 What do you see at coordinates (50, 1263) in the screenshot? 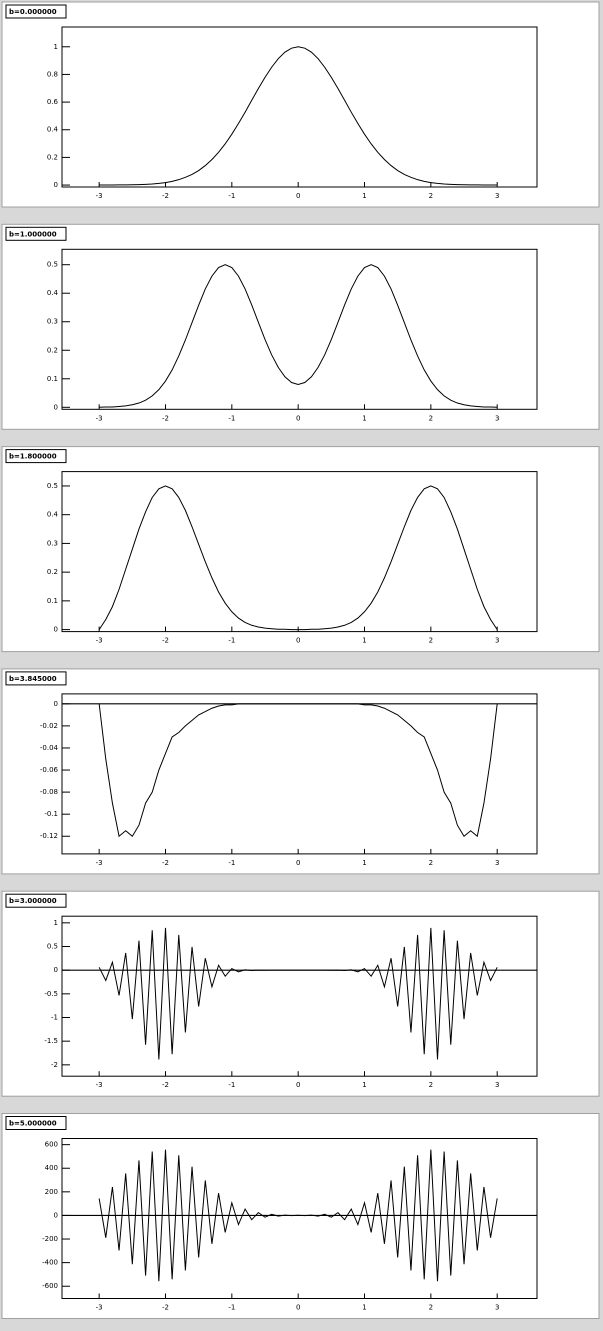
I see `y-tick-label: -400` at bounding box center [50, 1263].